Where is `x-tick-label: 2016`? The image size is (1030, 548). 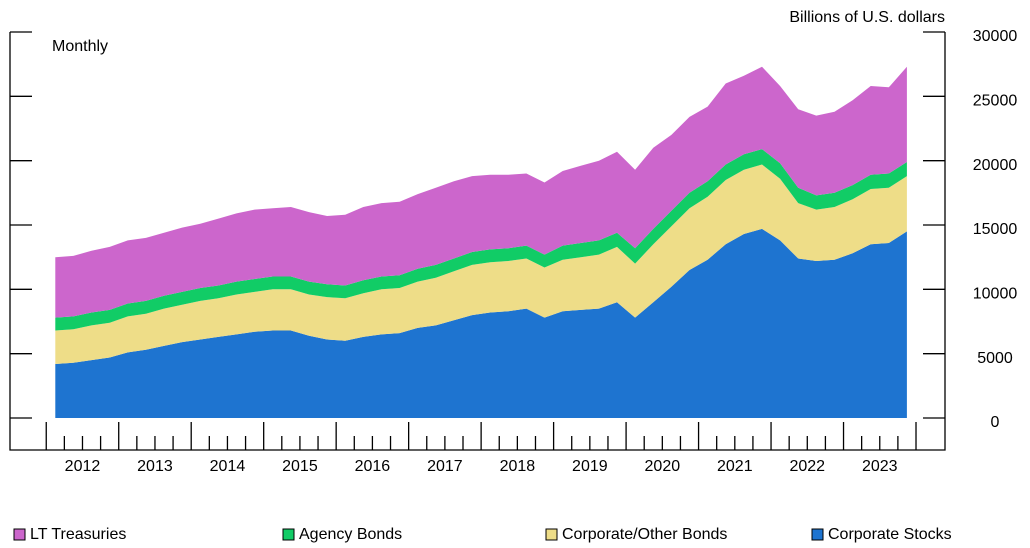
x-tick-label: 2016 is located at coordinates (373, 466).